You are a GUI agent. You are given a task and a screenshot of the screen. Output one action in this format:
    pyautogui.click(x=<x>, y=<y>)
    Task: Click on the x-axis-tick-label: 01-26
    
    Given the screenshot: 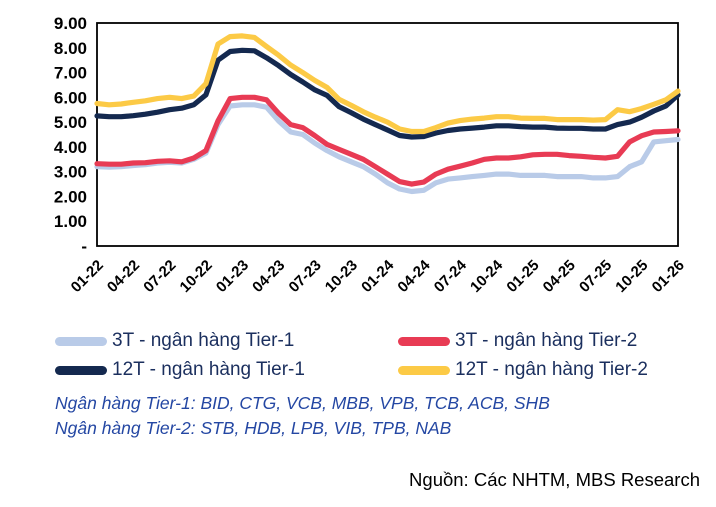 What is the action you would take?
    pyautogui.click(x=668, y=276)
    